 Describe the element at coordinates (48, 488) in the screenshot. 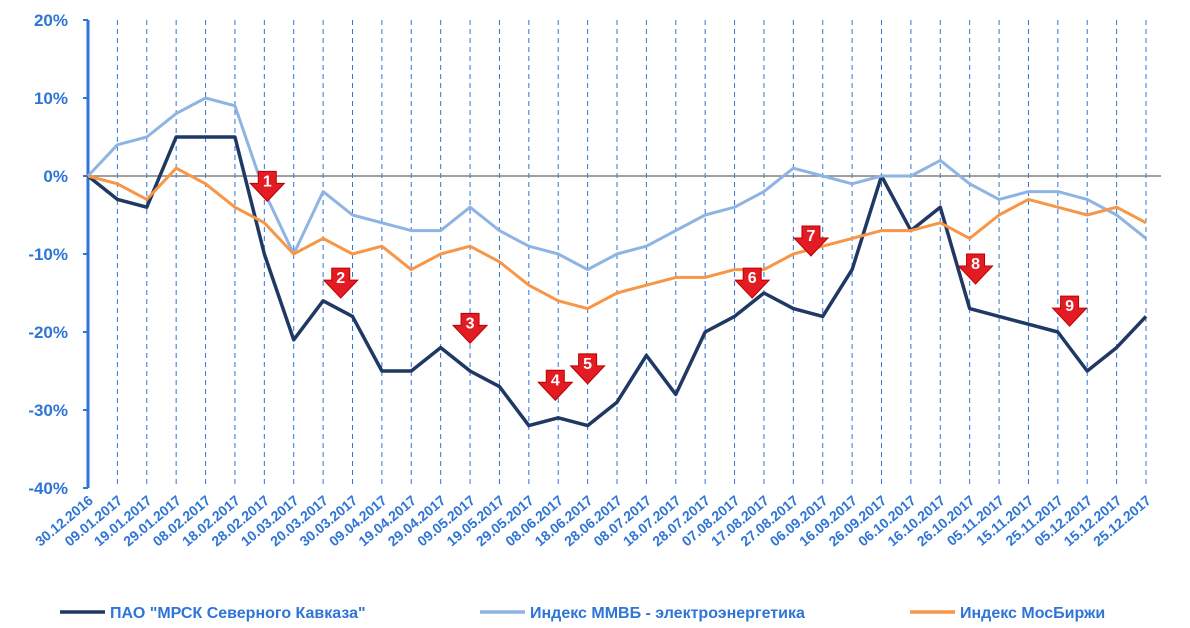

I see `y-tick-label: -40%` at that location.